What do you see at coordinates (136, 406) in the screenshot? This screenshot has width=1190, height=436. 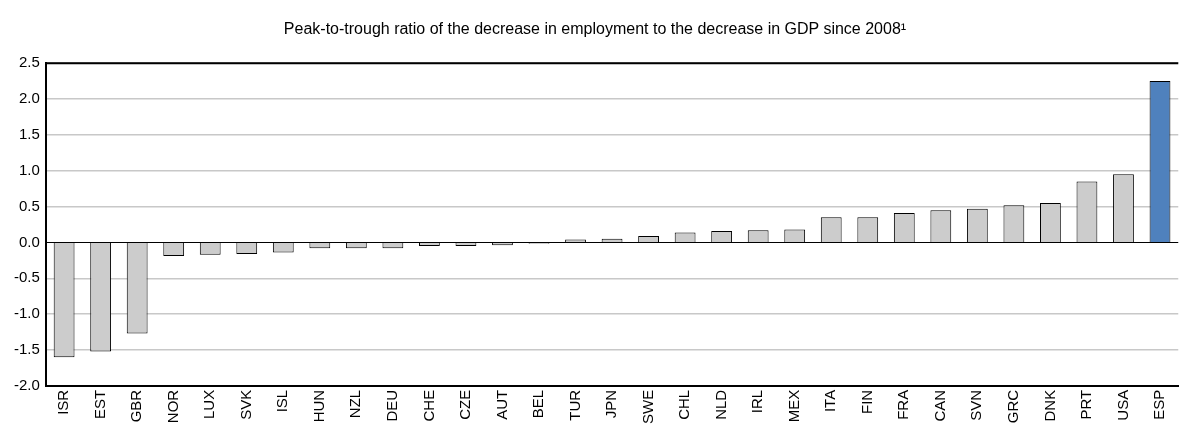 I see `x-tick-label: GBR` at bounding box center [136, 406].